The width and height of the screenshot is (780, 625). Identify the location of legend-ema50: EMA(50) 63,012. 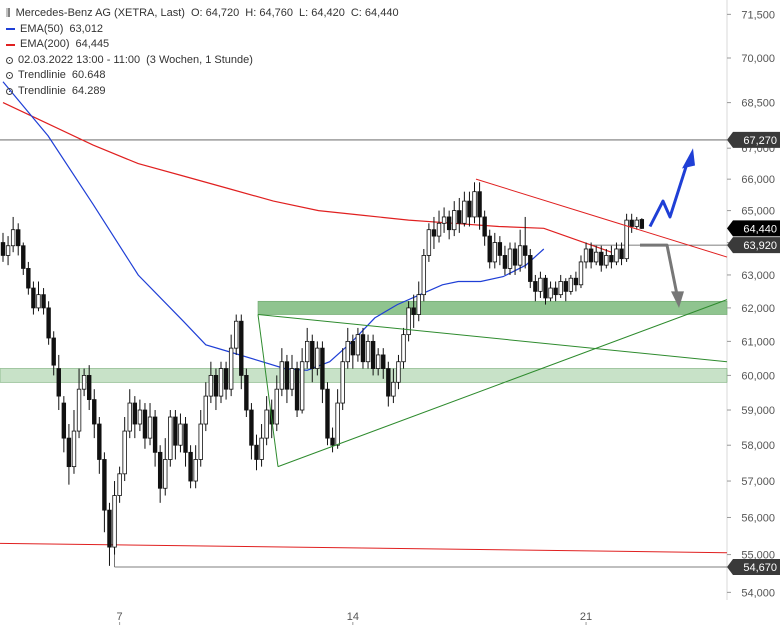
(202, 30).